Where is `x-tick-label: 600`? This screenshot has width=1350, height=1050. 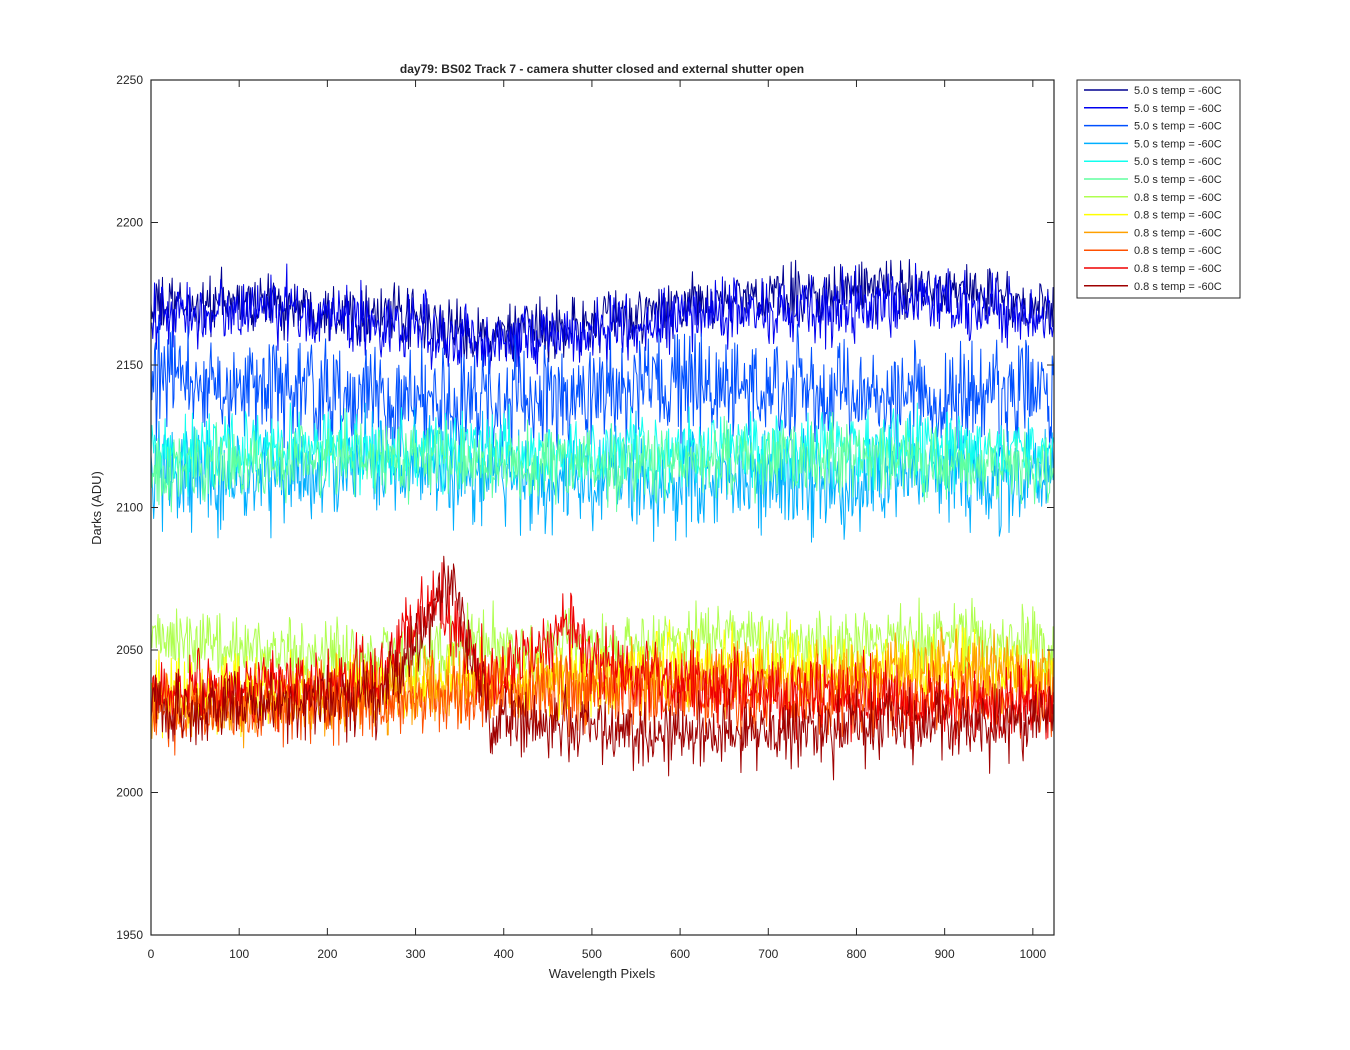
x-tick-label: 600 is located at coordinates (680, 954).